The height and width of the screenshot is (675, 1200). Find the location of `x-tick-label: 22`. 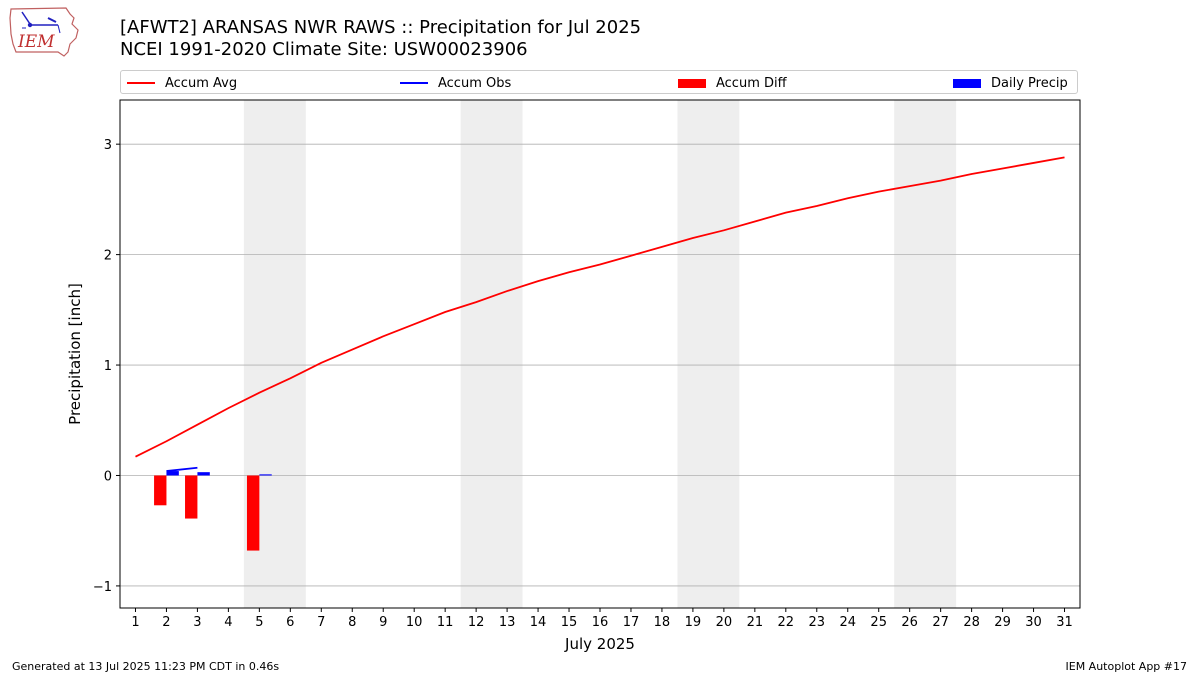

x-tick-label: 22 is located at coordinates (786, 622).